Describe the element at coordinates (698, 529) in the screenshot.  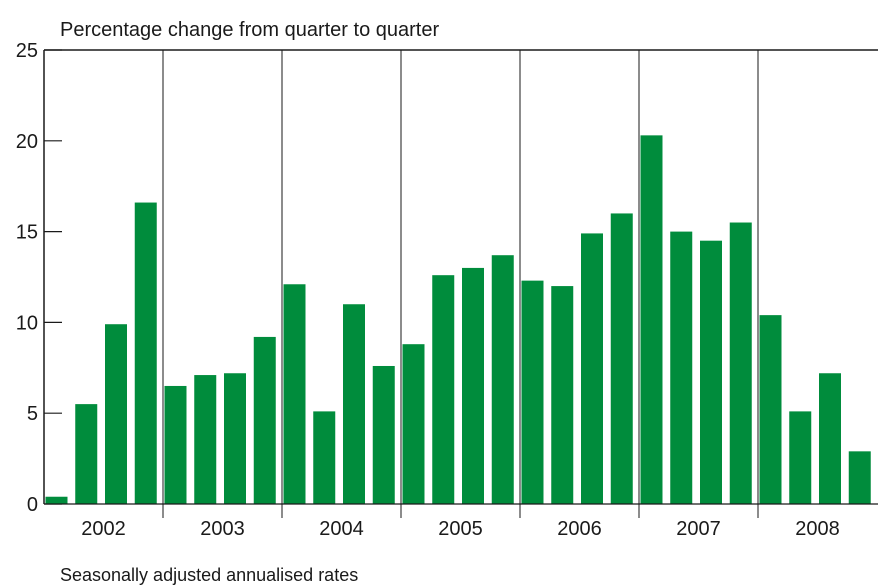
I see `x-tick-label: 2007` at that location.